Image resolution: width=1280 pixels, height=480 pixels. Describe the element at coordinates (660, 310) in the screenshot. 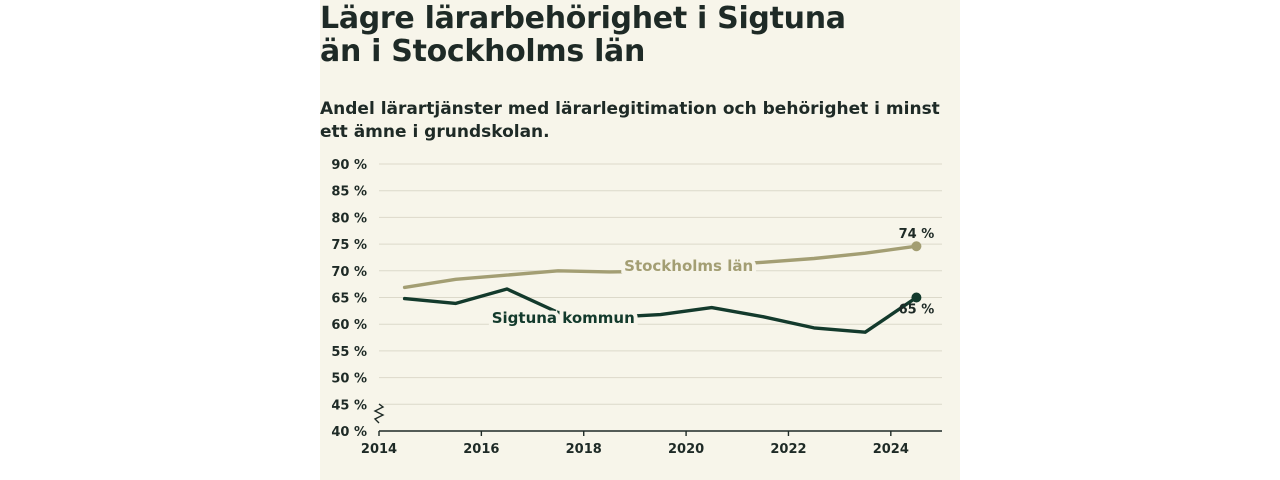

I see `series-line-sigtuna-kommun` at that location.